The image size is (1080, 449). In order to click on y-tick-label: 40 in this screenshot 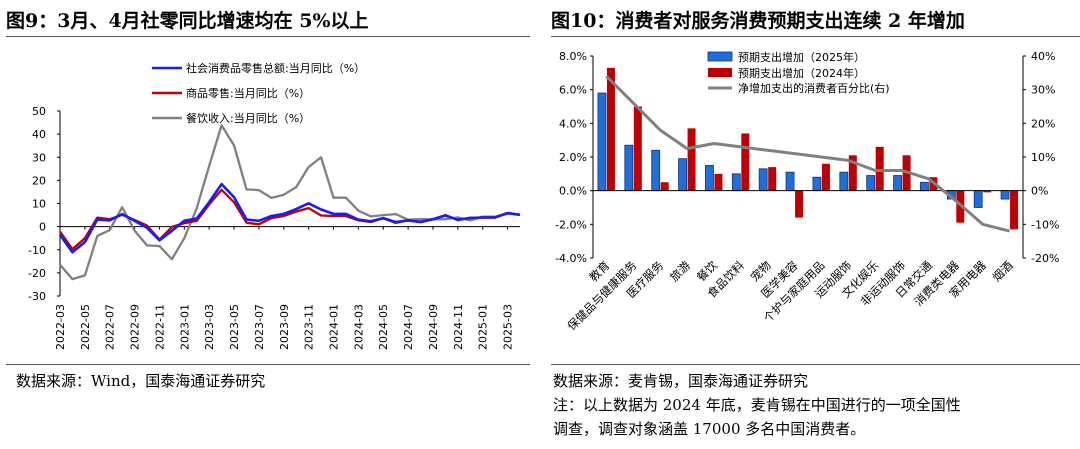, I will do `click(39, 134)`.